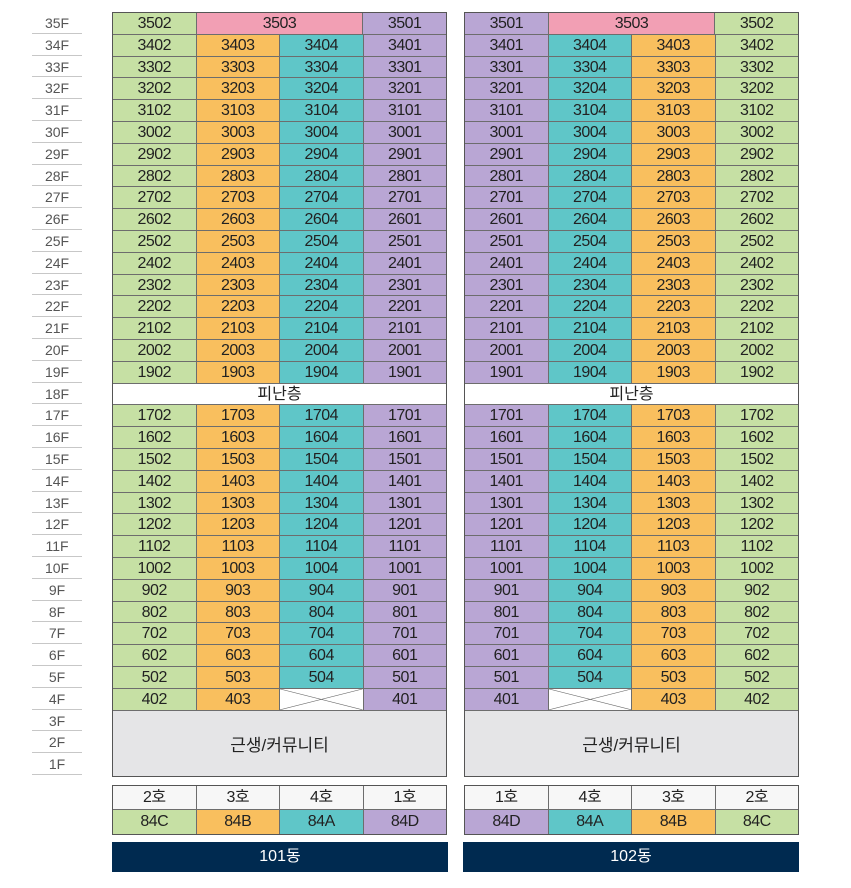  What do you see at coordinates (756, 503) in the screenshot?
I see `unit-cell: 1302` at bounding box center [756, 503].